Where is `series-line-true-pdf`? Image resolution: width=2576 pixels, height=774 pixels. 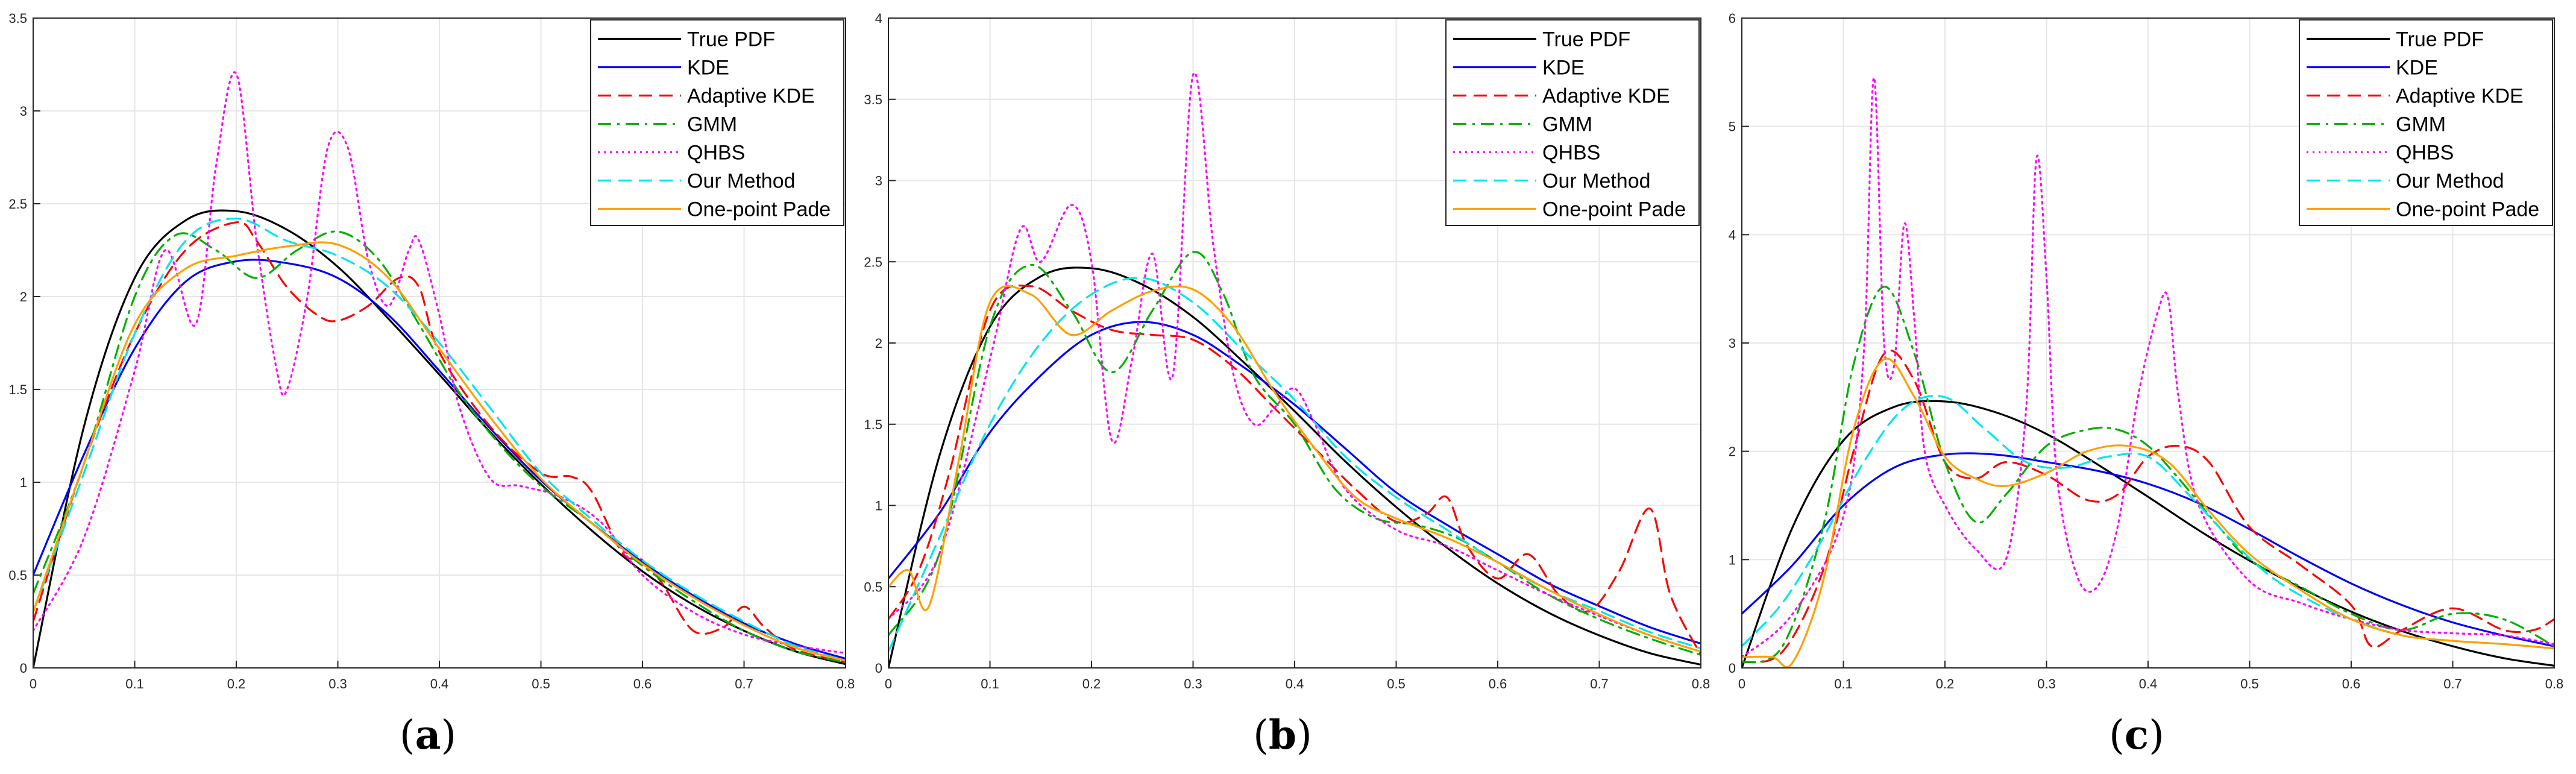
series-line-true-pdf is located at coordinates (2148, 534).